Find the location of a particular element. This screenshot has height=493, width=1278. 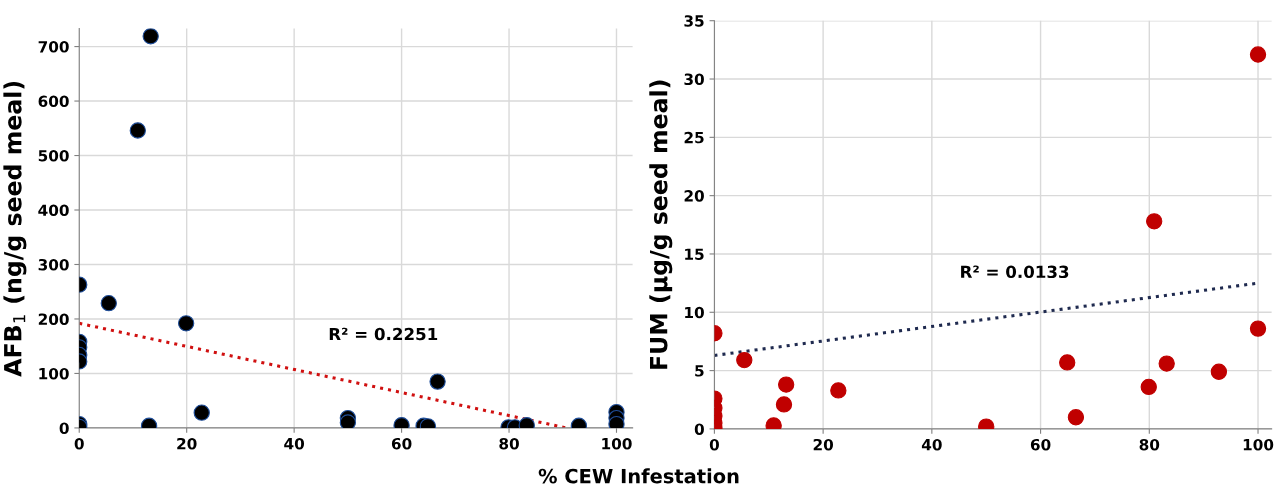

y-tick-label: 20 is located at coordinates (694, 196).